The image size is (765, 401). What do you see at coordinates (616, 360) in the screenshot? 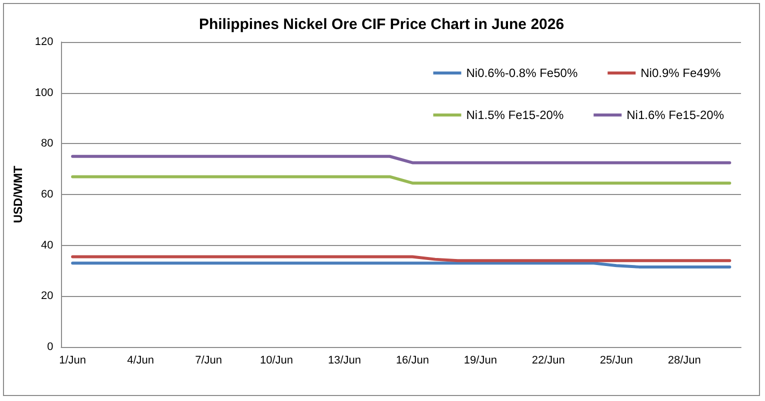
I see `x-tick-label: 25/Jun` at bounding box center [616, 360].